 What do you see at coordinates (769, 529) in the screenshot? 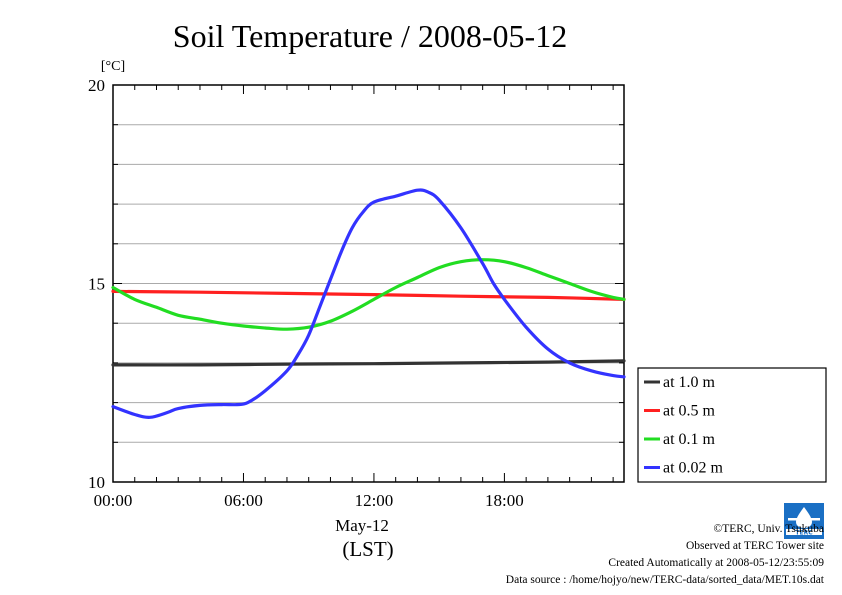
I see `credit-copyright: ©TERC, Univ. Tsukuba` at bounding box center [769, 529].